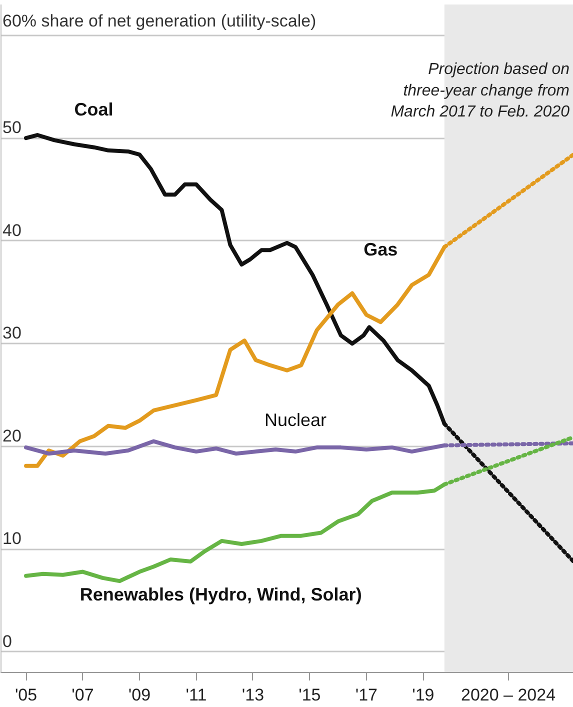 This screenshot has height=707, width=573. Describe the element at coordinates (12, 436) in the screenshot. I see `y-tick-label: 20` at that location.